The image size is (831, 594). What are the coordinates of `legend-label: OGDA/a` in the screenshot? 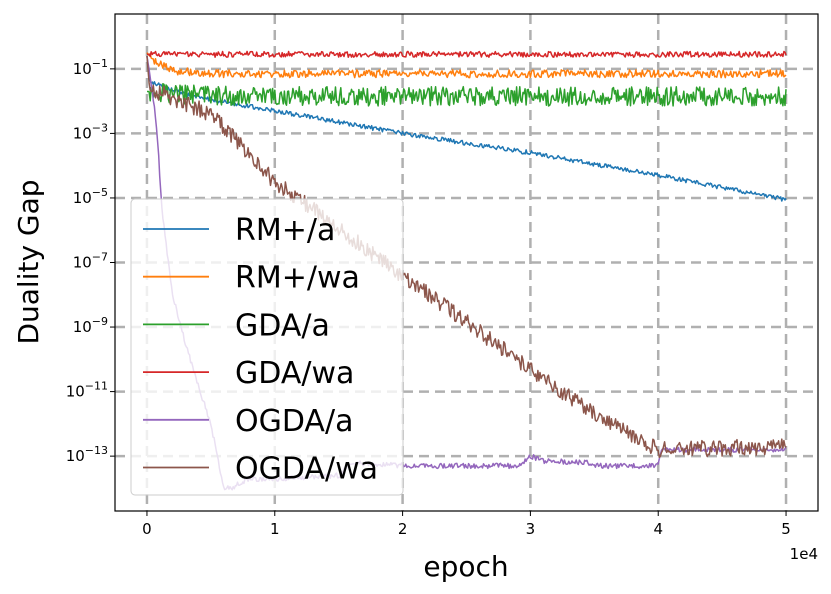 It's located at (294, 421).